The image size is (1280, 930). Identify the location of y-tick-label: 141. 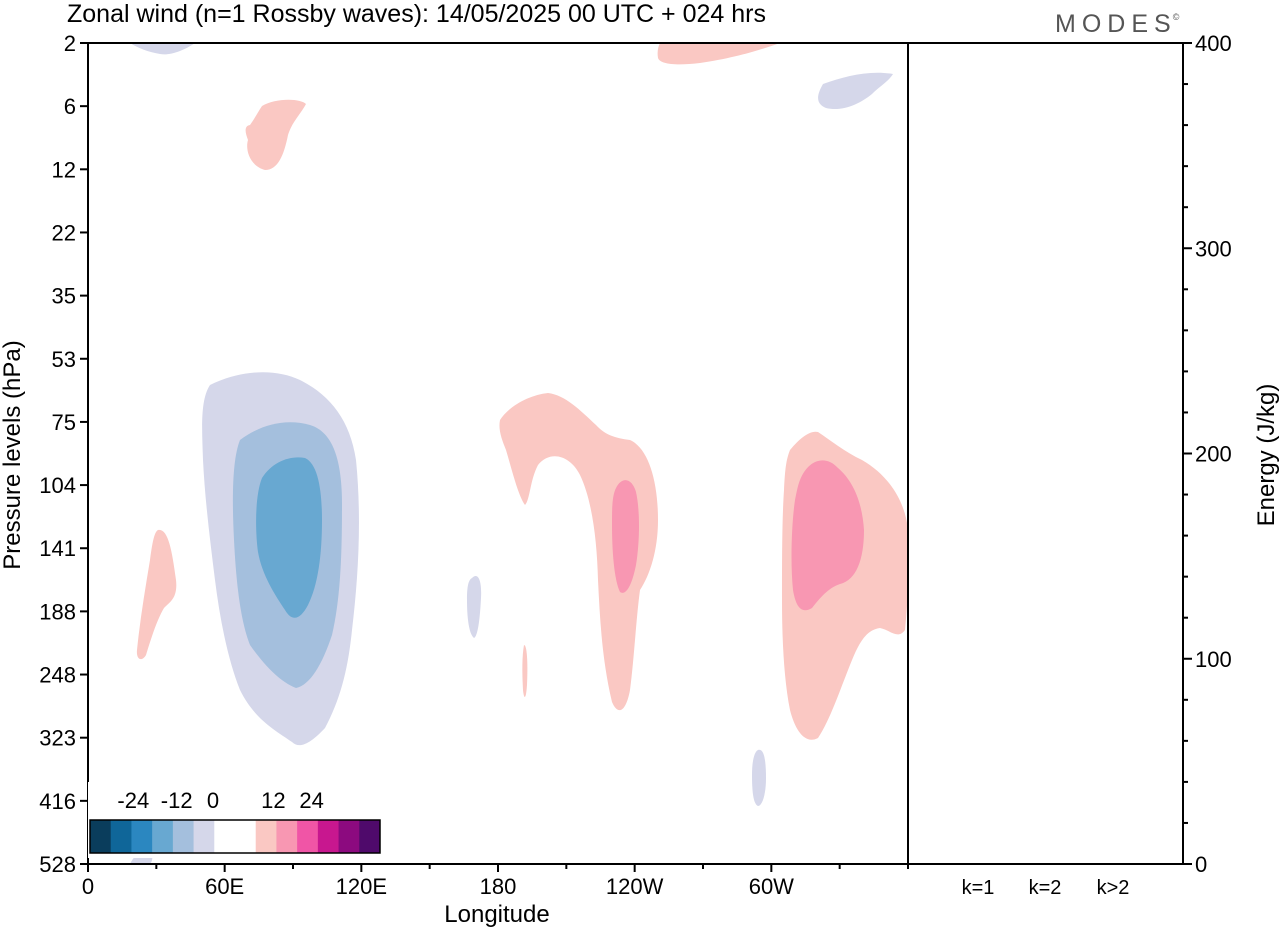
(57, 548).